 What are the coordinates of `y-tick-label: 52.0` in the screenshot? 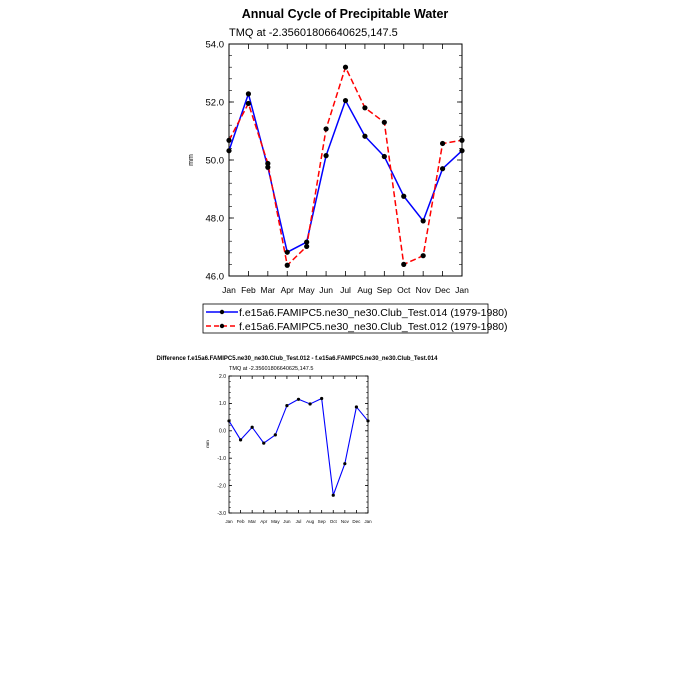 It's located at (215, 102).